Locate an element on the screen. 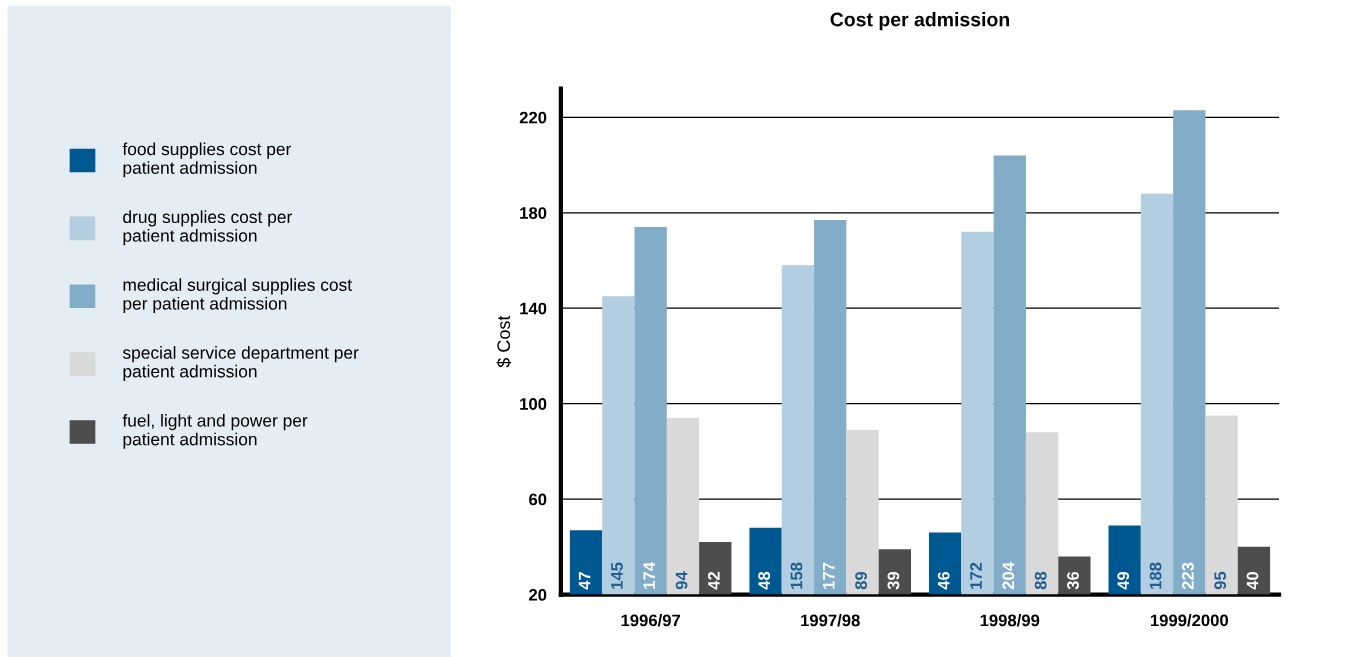 The image size is (1368, 657). chart-title: Cost per admission is located at coordinates (919, 21).